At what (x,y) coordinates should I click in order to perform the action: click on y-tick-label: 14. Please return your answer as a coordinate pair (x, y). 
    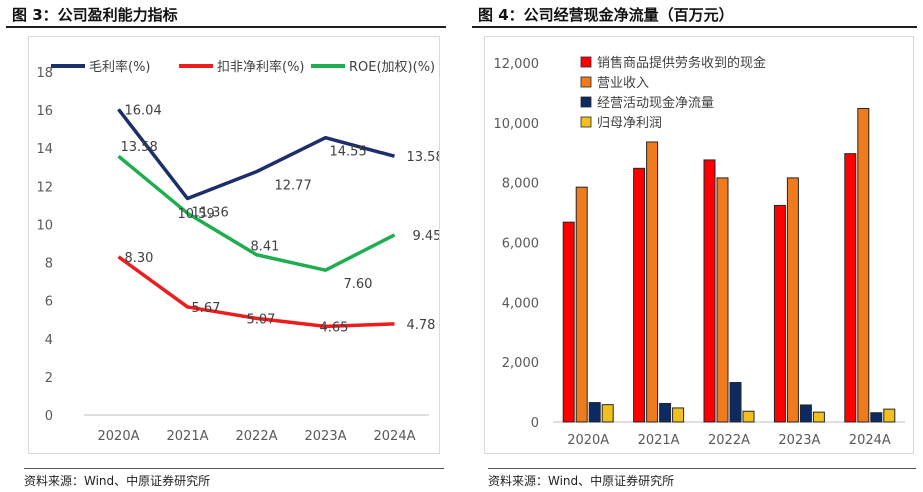
    Looking at the image, I should click on (44, 149).